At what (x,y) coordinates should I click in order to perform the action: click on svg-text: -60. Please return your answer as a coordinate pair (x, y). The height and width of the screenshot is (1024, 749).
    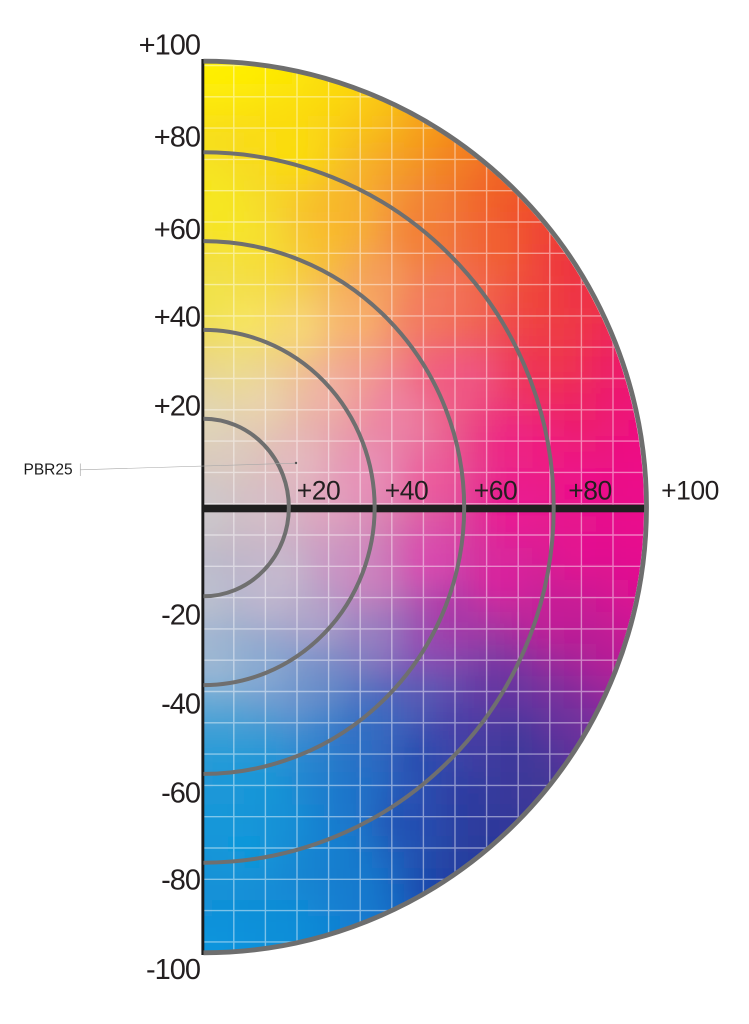
    Looking at the image, I should click on (180, 794).